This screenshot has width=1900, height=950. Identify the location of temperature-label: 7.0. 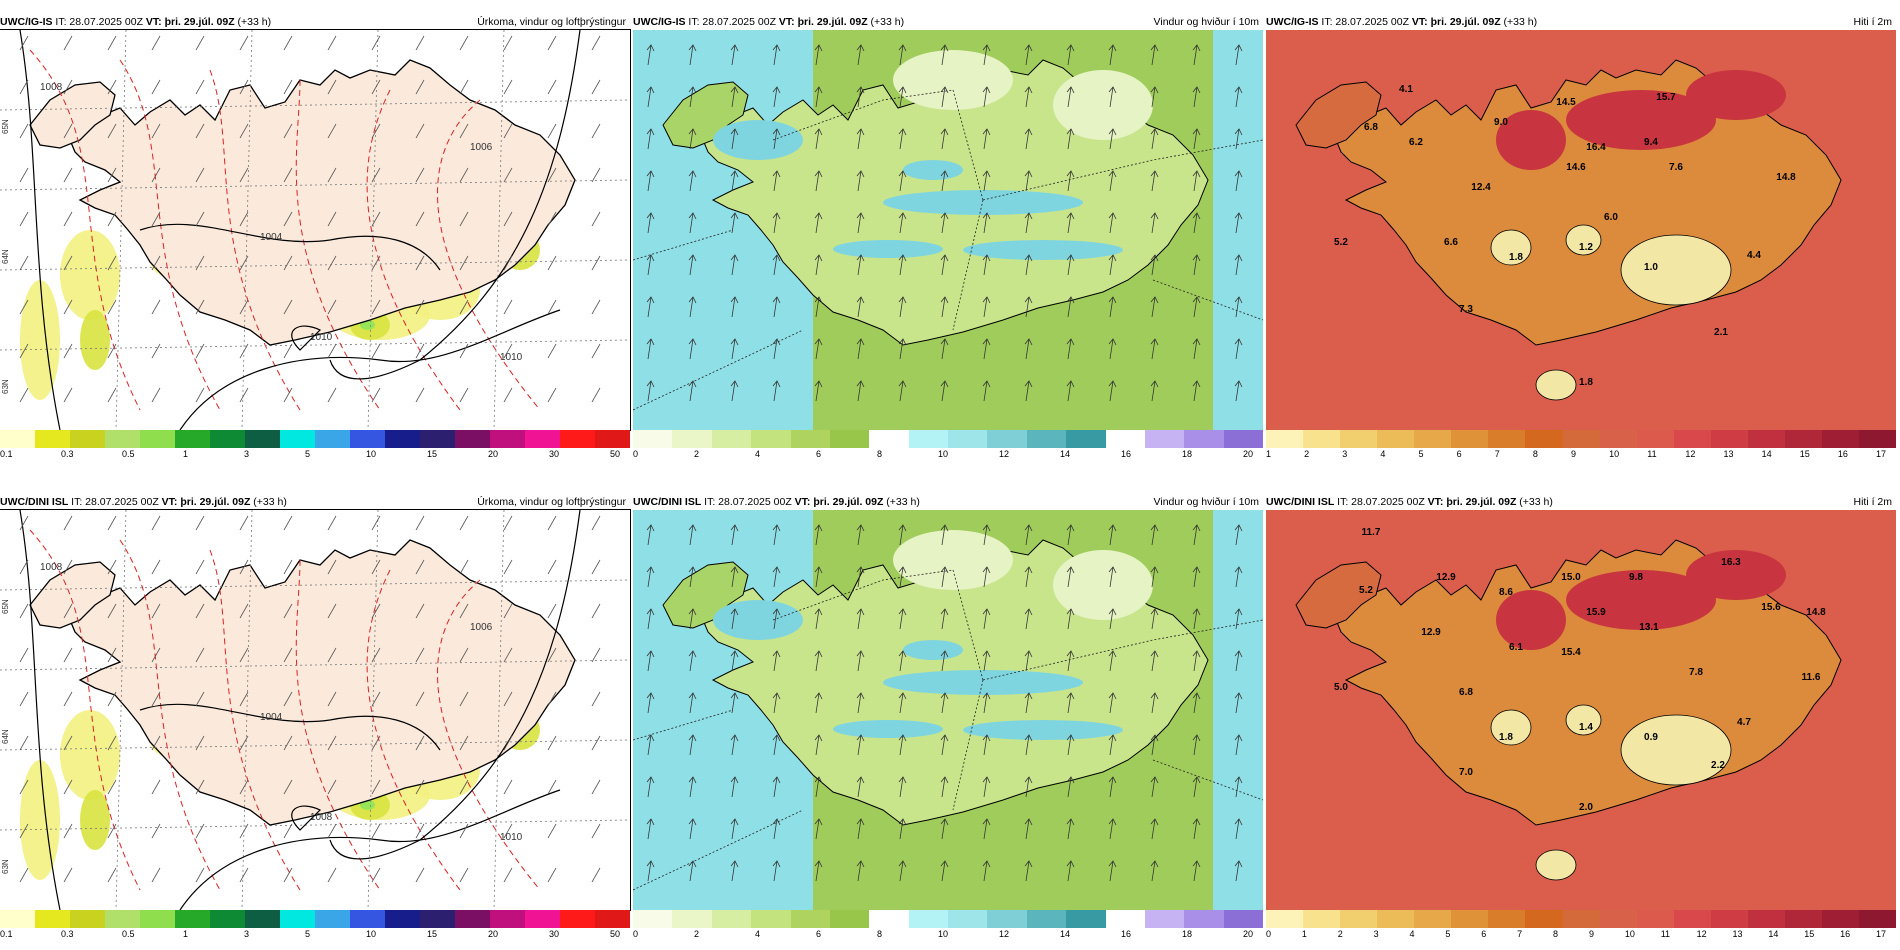
(1466, 772).